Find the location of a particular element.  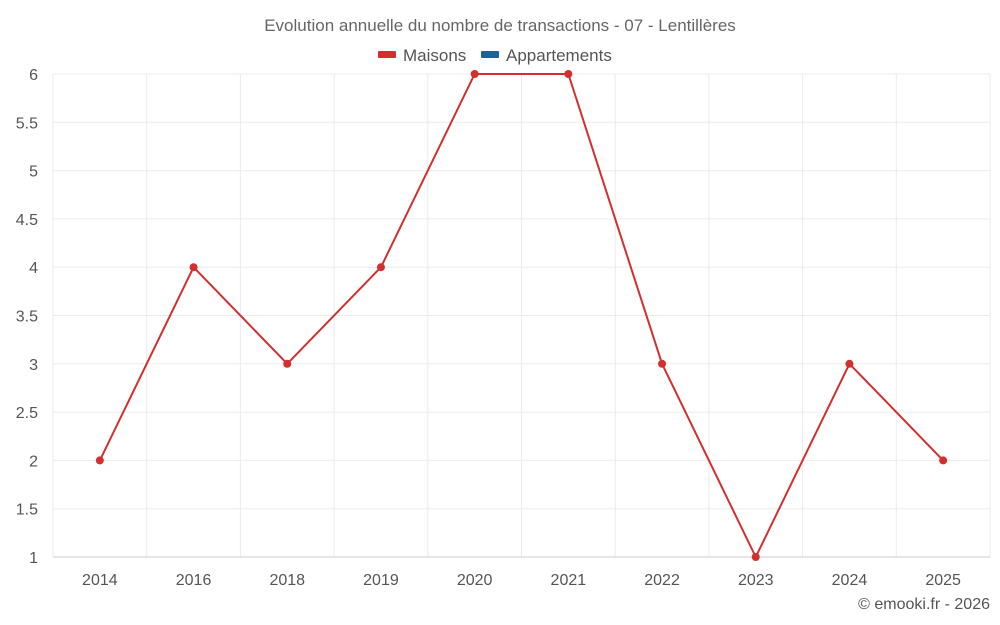

y-tick-label: 1.5 is located at coordinates (27, 510).